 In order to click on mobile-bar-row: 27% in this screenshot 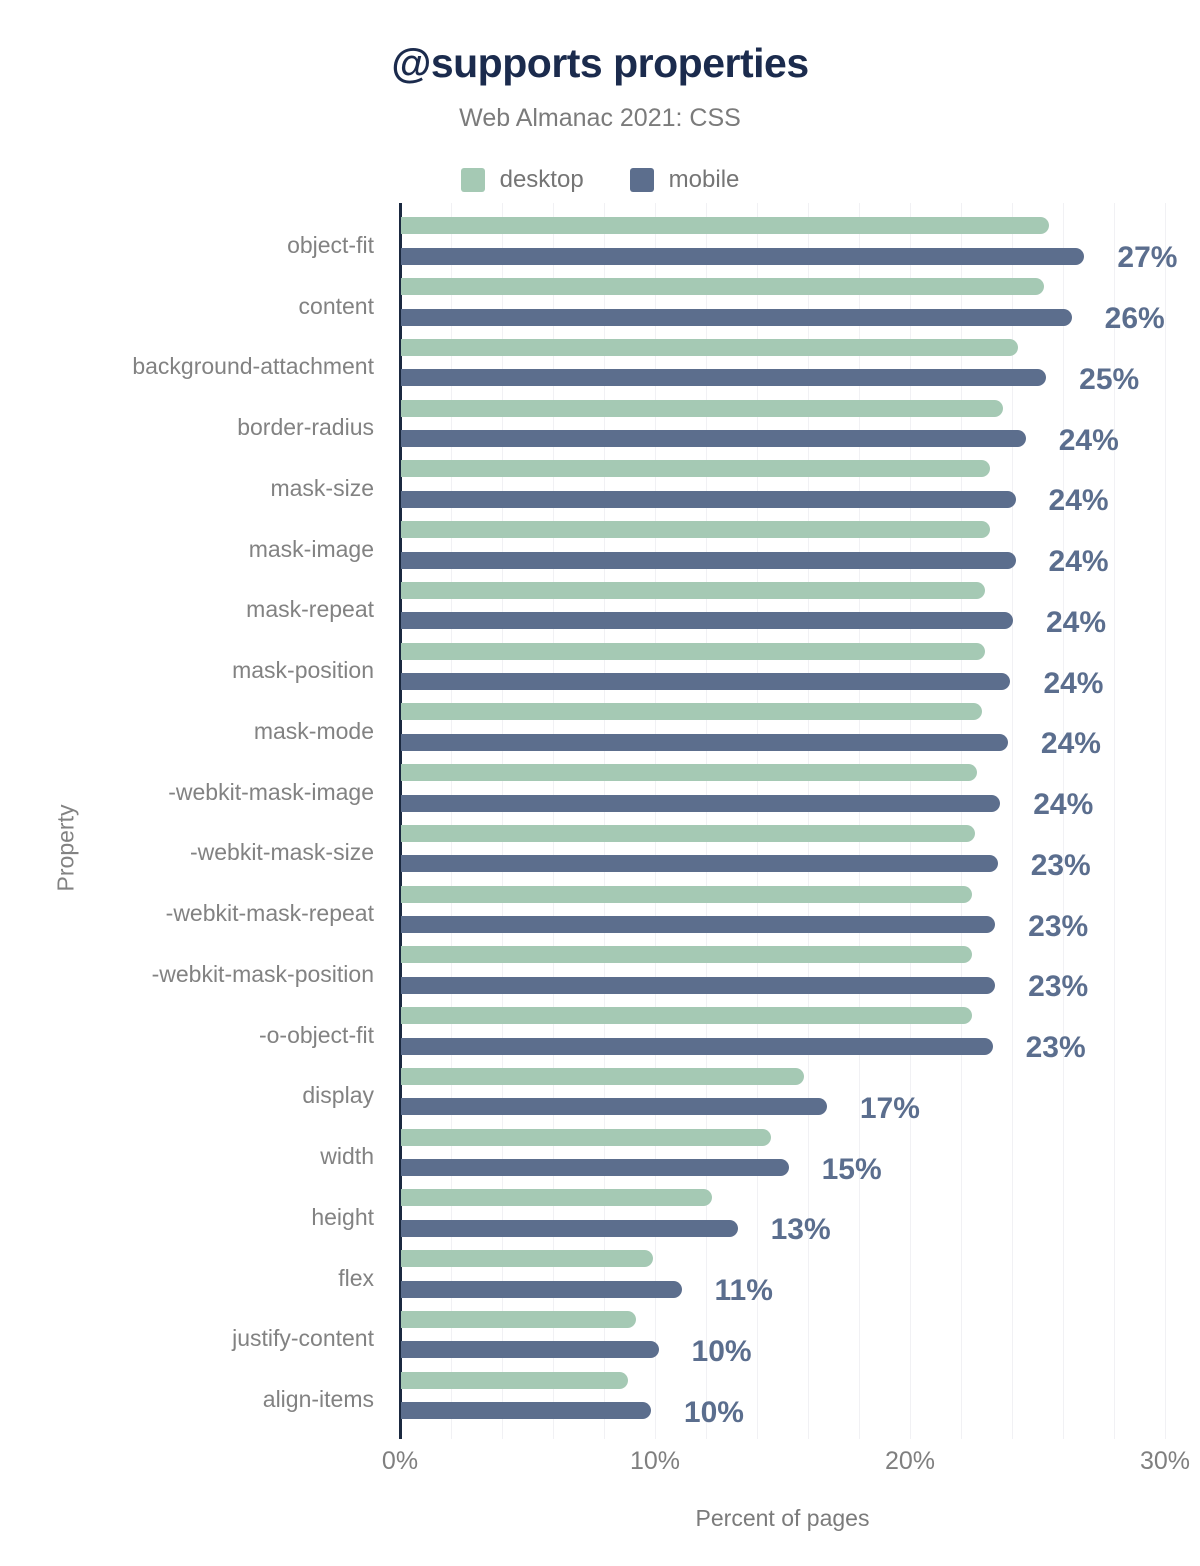, I will do `click(789, 256)`.